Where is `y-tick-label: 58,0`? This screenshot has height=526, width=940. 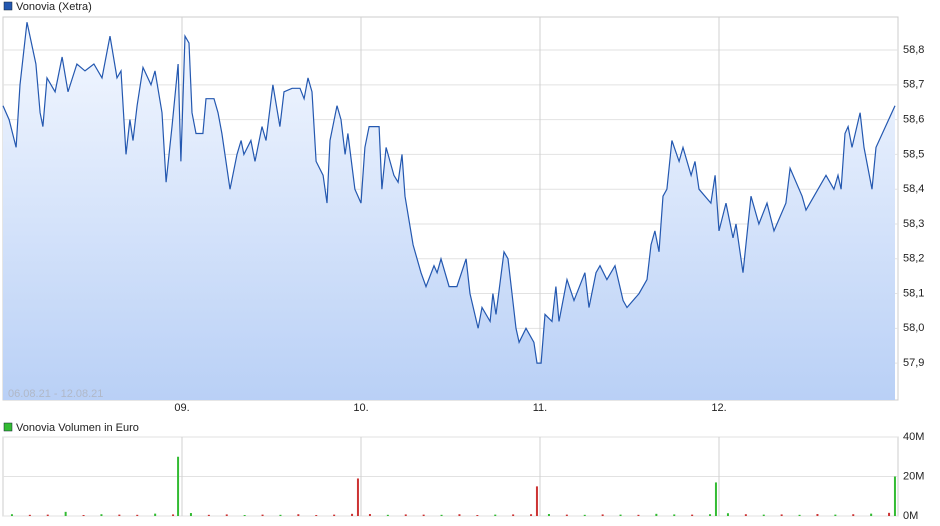 y-tick-label: 58,0 is located at coordinates (913, 328).